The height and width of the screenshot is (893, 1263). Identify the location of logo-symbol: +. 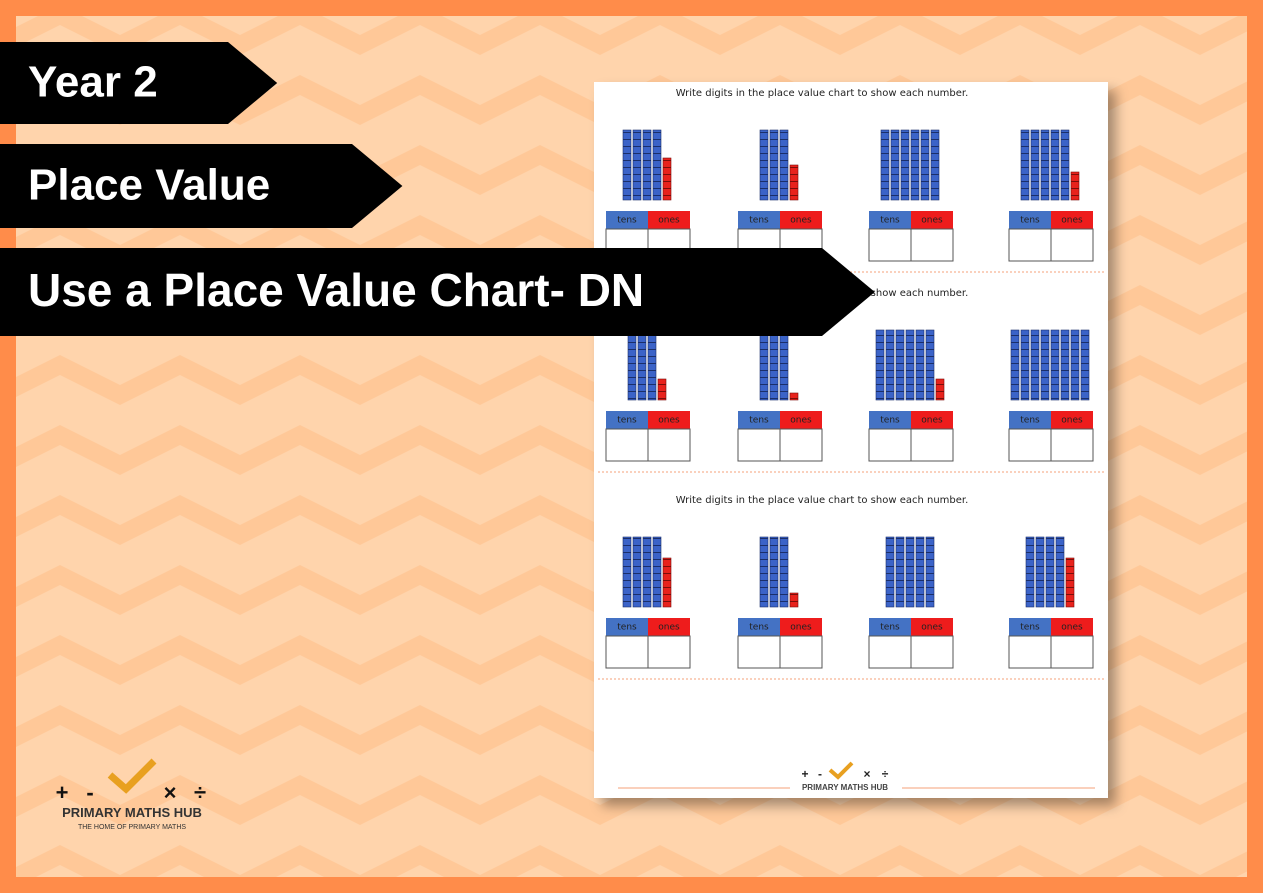
(804, 774).